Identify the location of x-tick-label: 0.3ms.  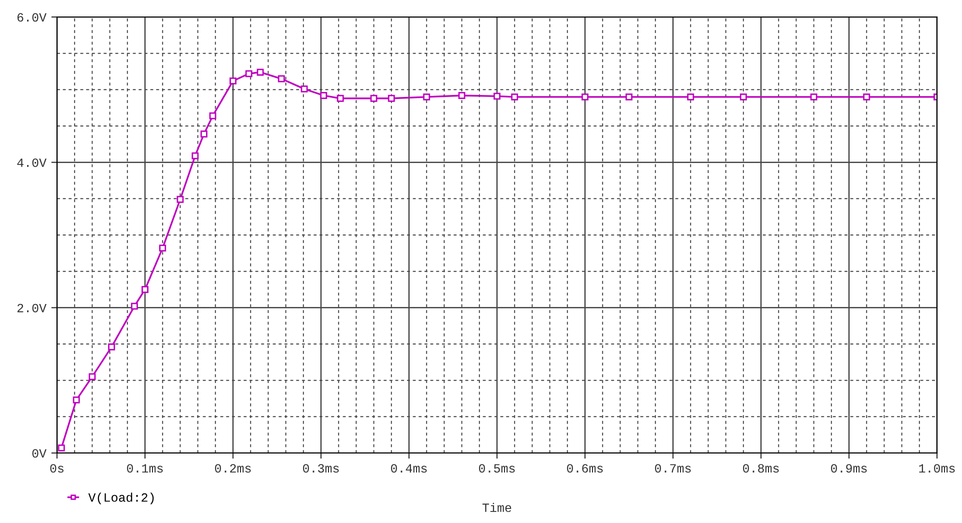
(321, 468).